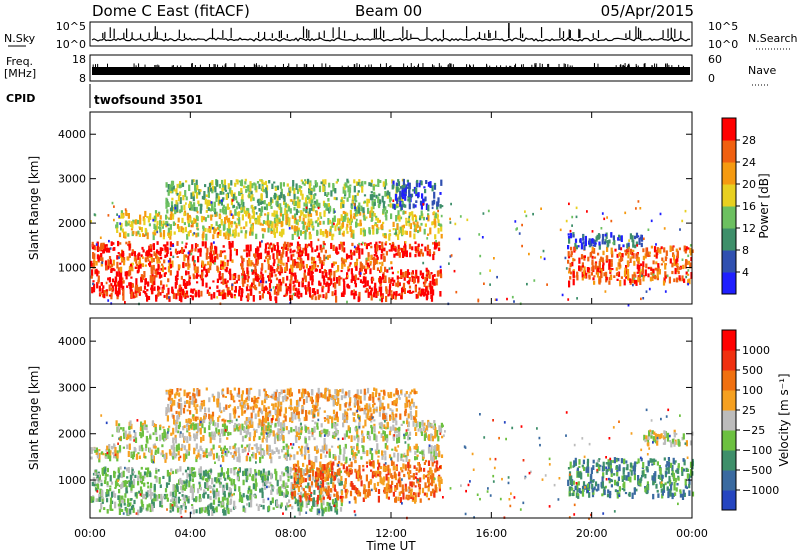 The width and height of the screenshot is (800, 554). What do you see at coordinates (391, 71) in the screenshot?
I see `freq-trace-band` at bounding box center [391, 71].